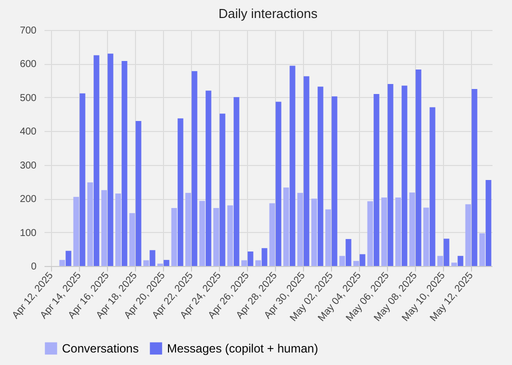 Image resolution: width=512 pixels, height=365 pixels. What do you see at coordinates (33, 267) in the screenshot?
I see `y-tick-label: 0` at bounding box center [33, 267].